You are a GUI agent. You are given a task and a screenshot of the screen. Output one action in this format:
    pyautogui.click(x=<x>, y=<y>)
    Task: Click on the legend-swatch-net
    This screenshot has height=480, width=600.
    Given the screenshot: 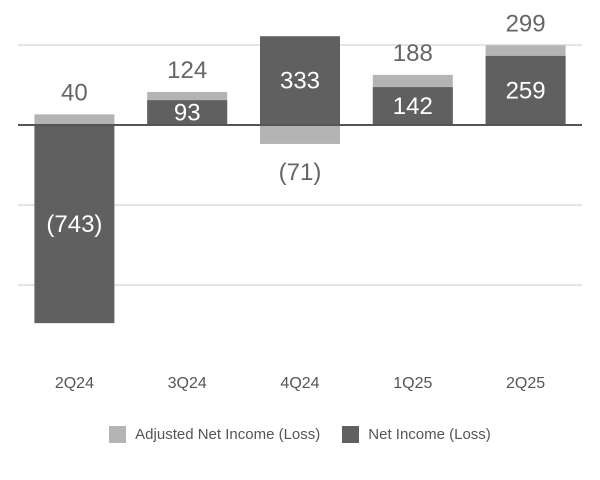 What is the action you would take?
    pyautogui.click(x=351, y=434)
    